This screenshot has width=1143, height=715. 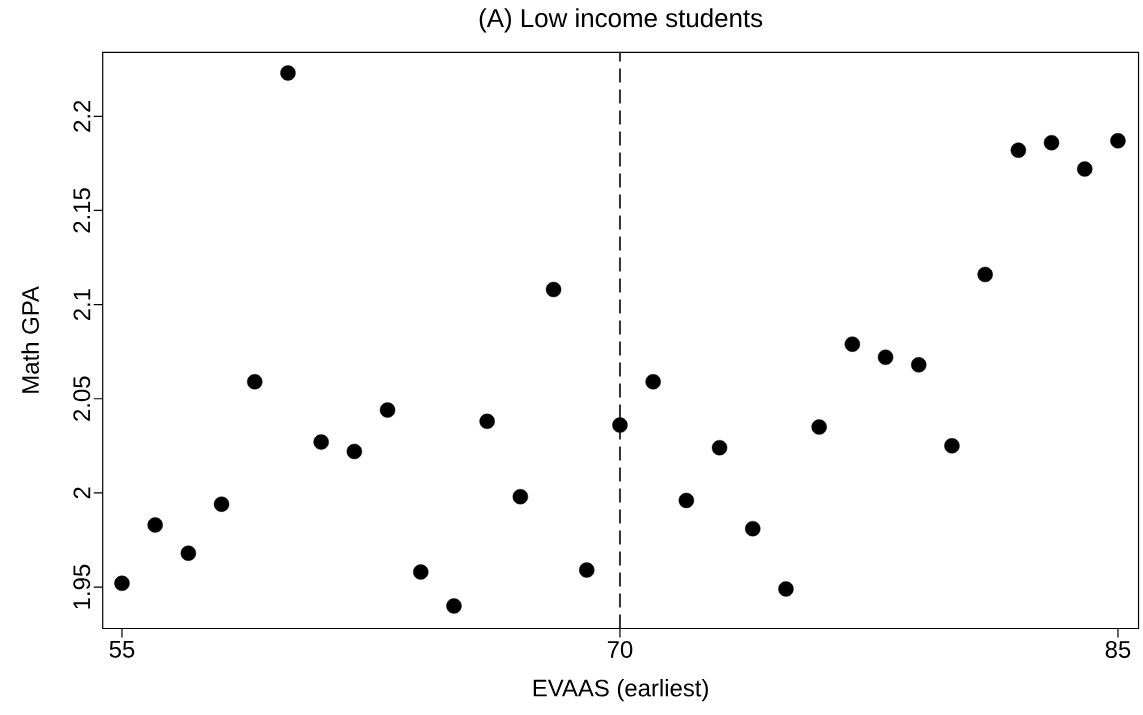 I want to click on y-tick-label: 2.05, so click(x=82, y=398).